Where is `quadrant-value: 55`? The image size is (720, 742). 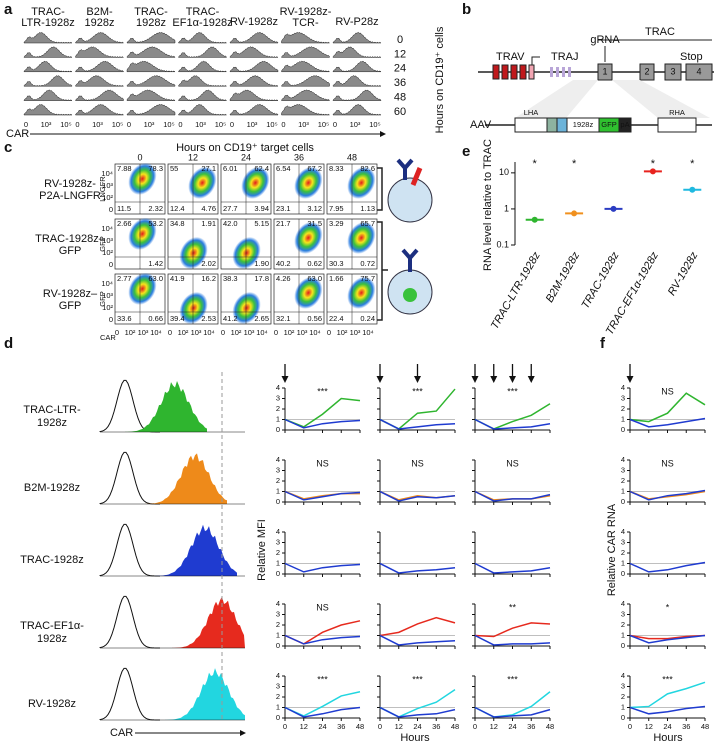
quadrant-value: 55 is located at coordinates (174, 168).